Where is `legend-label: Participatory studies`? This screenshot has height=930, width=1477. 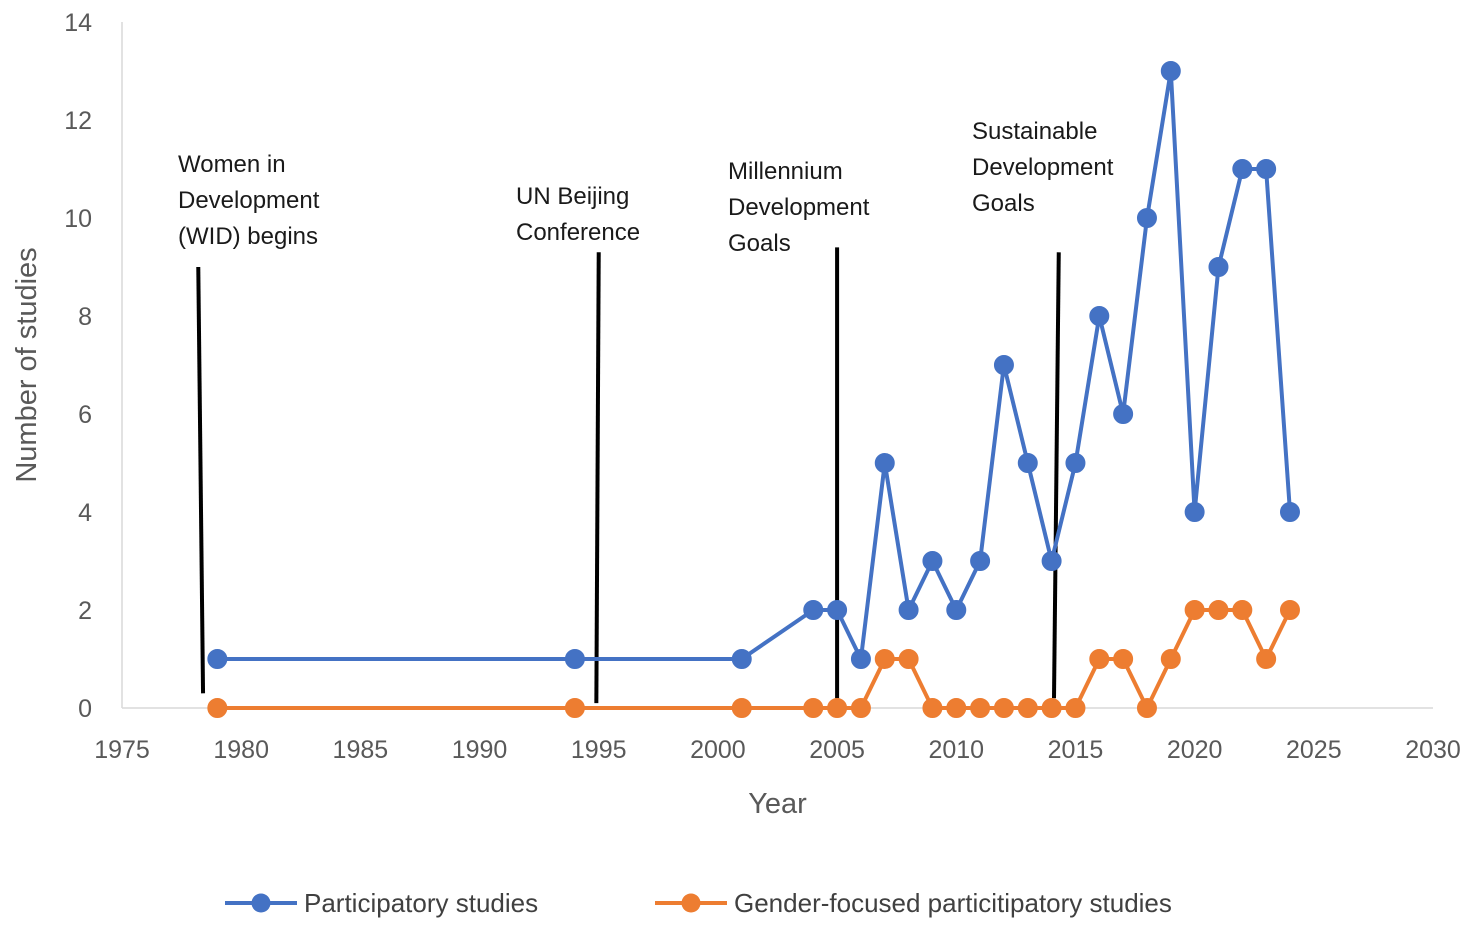
legend-label: Participatory studies is located at coordinates (421, 903).